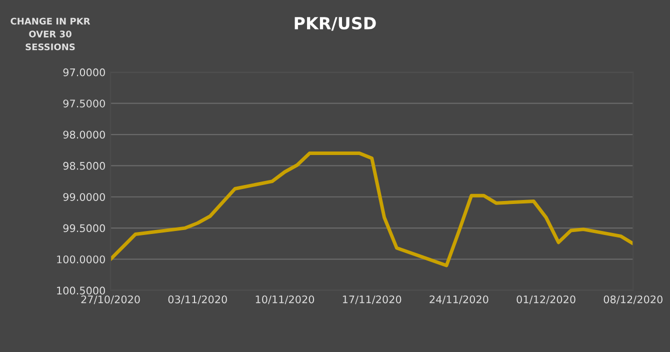  Describe the element at coordinates (285, 299) in the screenshot. I see `x-tick-label: 10/11/2020` at that location.